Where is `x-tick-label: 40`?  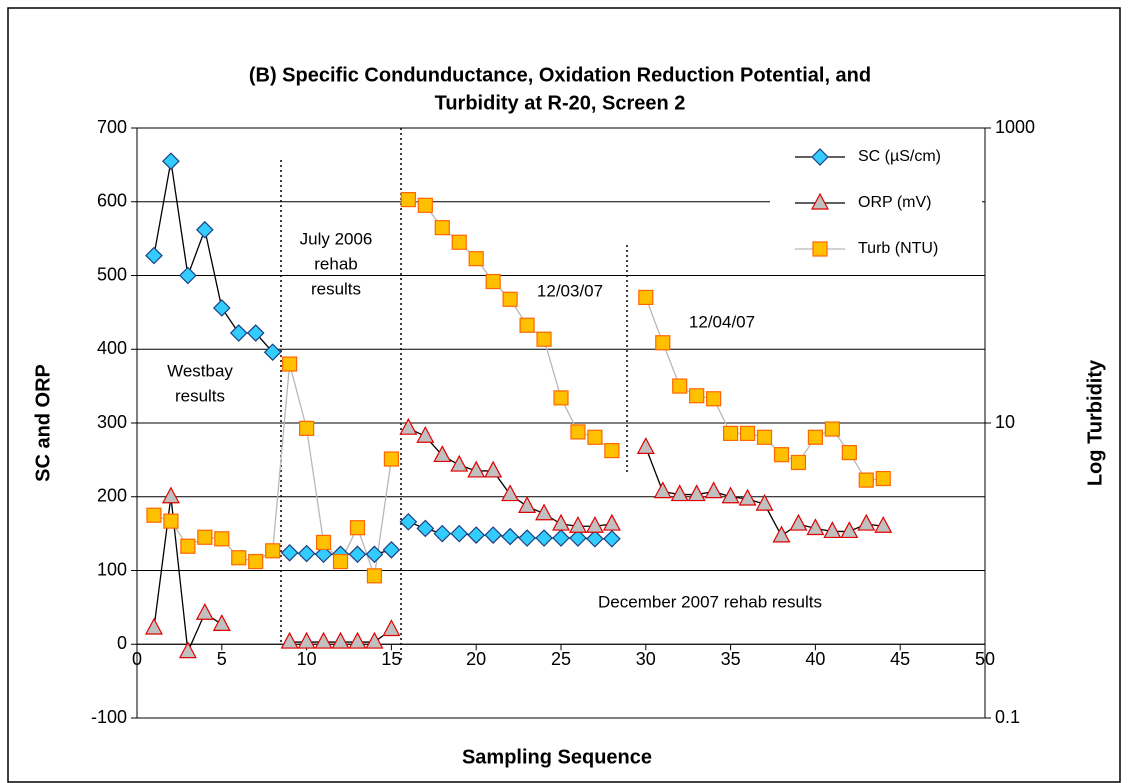
x-tick-label: 40 is located at coordinates (815, 659).